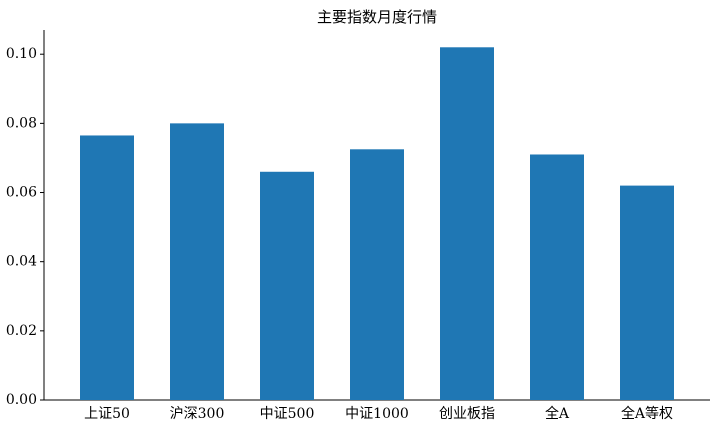 This screenshot has height=432, width=720. What do you see at coordinates (287, 414) in the screenshot?
I see `x-tick-label: 中证500` at bounding box center [287, 414].